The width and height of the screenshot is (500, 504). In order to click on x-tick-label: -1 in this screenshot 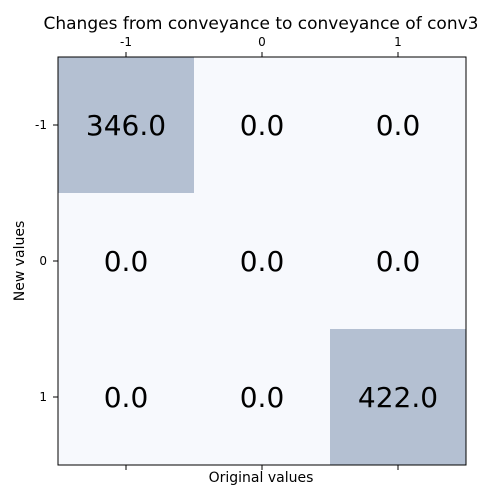, I will do `click(126, 42)`.